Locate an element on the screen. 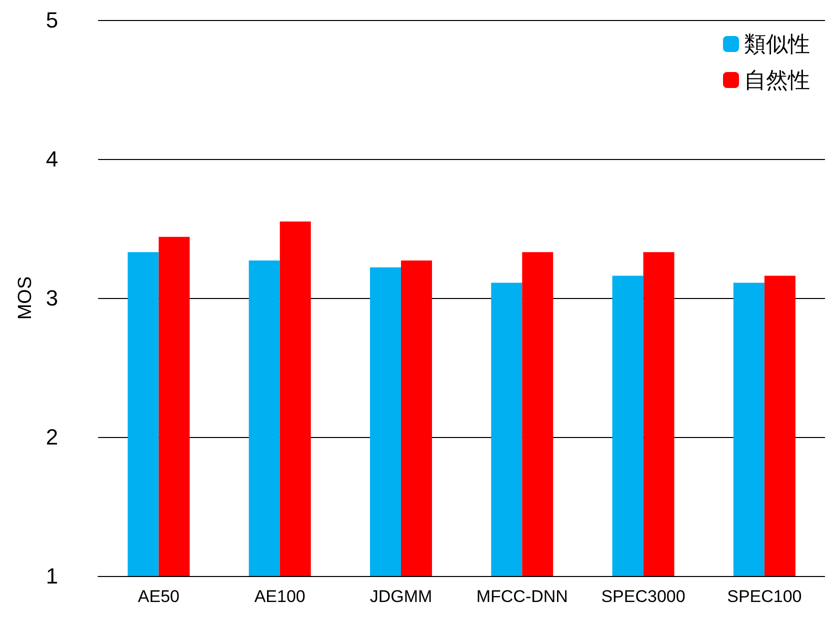 This screenshot has width=833, height=625. y-tick-label: 4 is located at coordinates (52, 159).